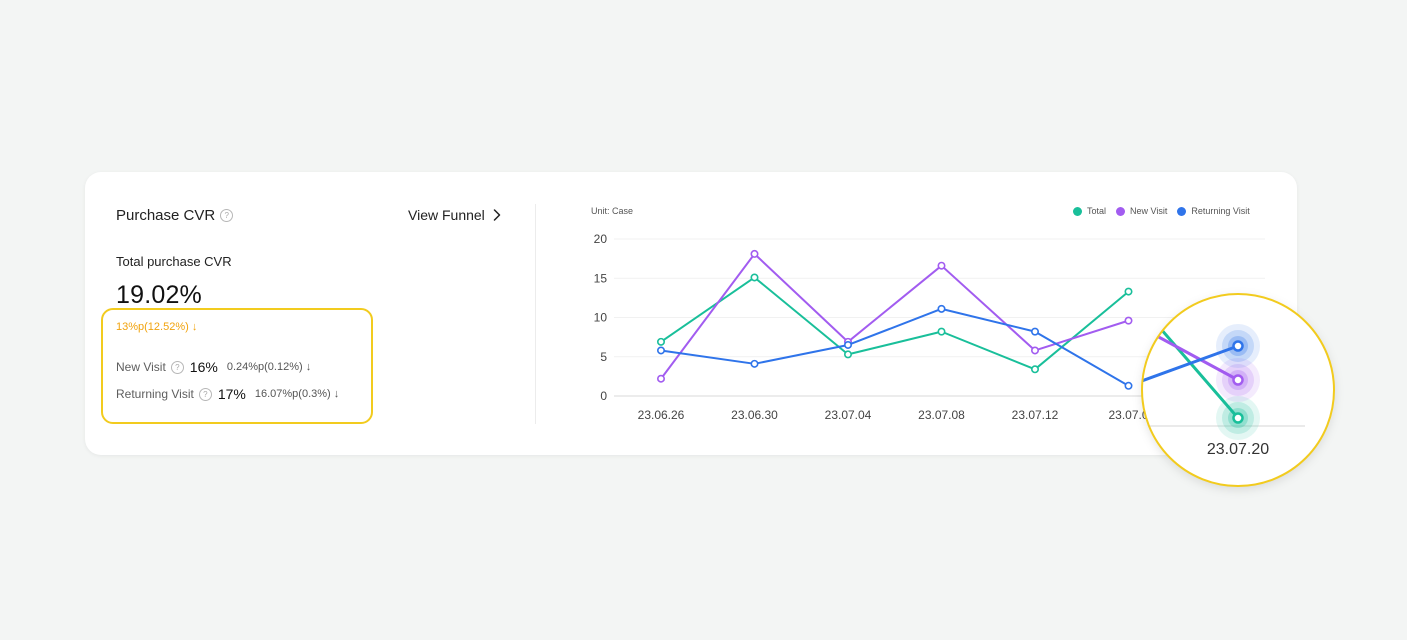 The width and height of the screenshot is (1407, 640). What do you see at coordinates (603, 357) in the screenshot?
I see `y-tick-label: 5` at bounding box center [603, 357].